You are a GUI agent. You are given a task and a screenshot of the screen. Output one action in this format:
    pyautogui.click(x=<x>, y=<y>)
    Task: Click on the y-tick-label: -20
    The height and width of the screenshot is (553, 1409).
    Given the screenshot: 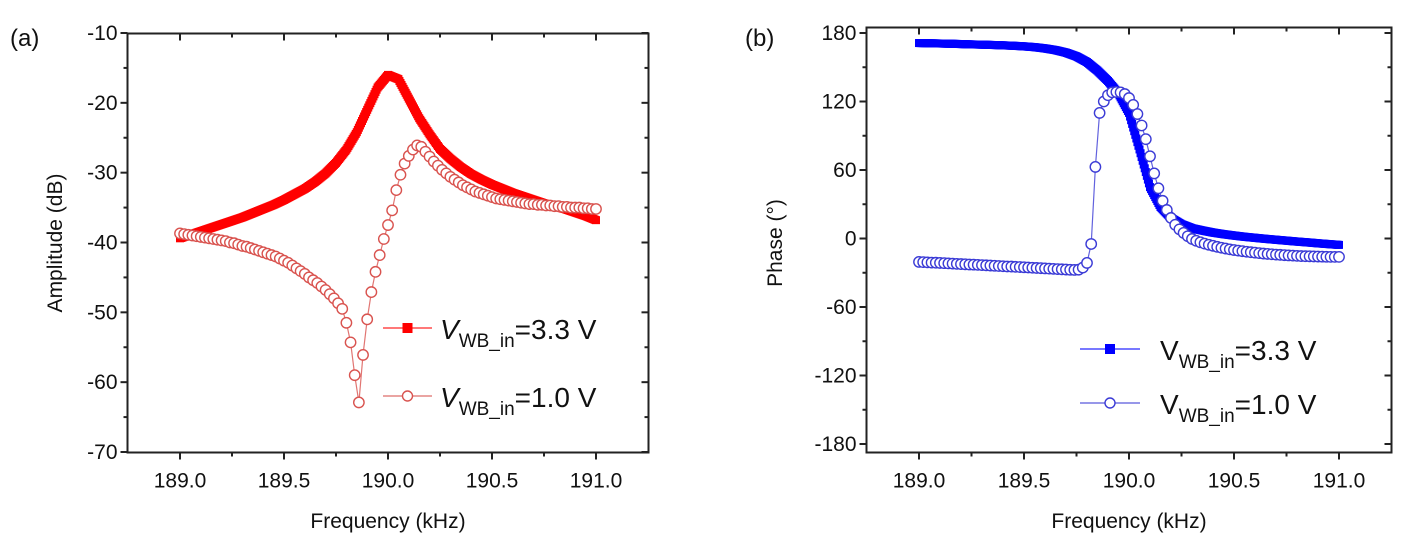 What is the action you would take?
    pyautogui.click(x=102, y=103)
    